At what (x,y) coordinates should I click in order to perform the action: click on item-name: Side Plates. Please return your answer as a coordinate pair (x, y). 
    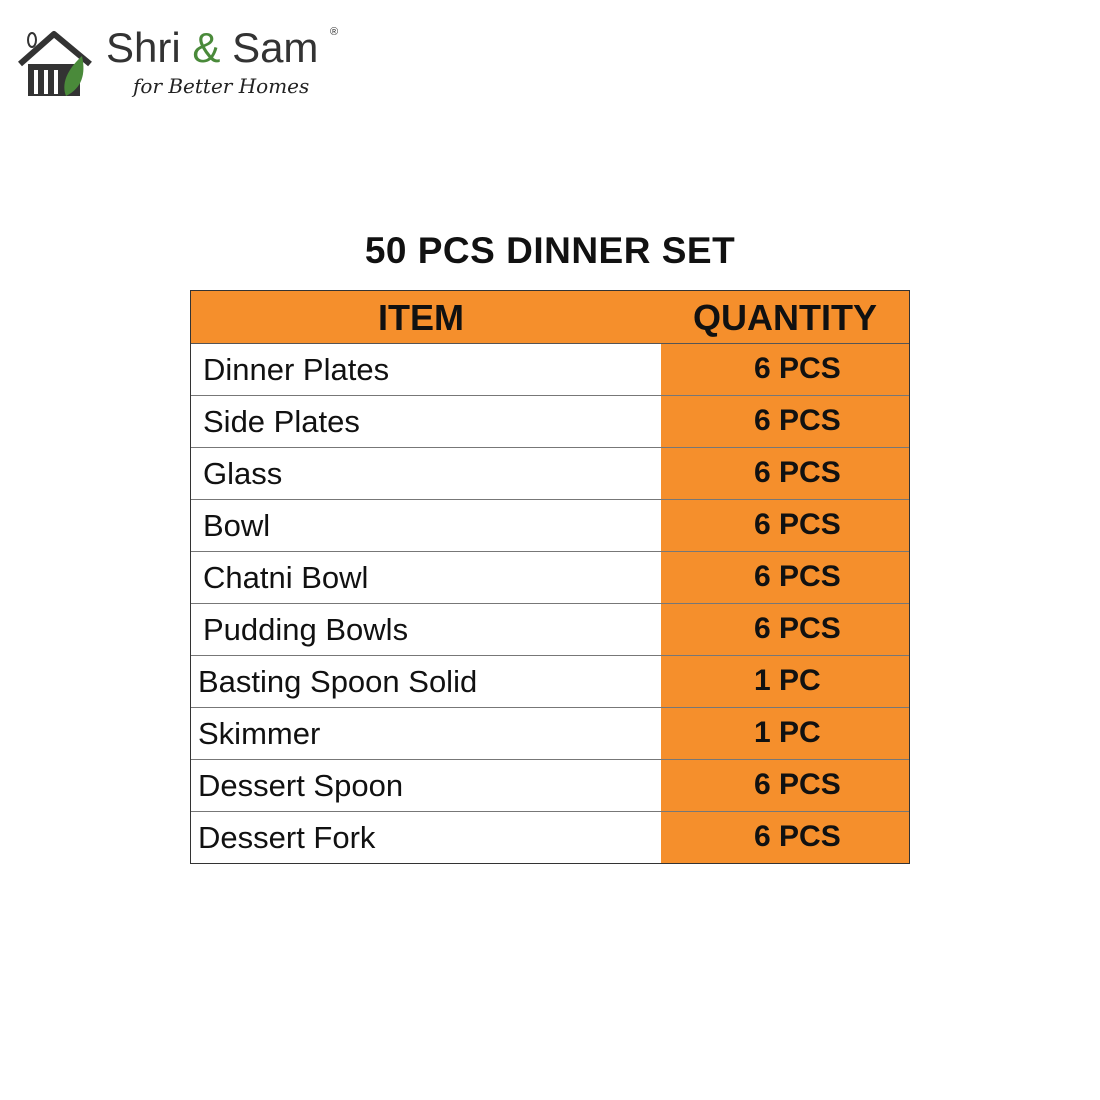
    Looking at the image, I should click on (281, 421).